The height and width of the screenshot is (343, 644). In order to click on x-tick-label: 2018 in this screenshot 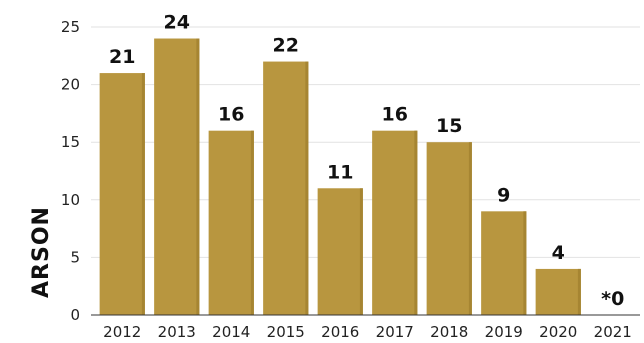, I will do `click(449, 332)`.